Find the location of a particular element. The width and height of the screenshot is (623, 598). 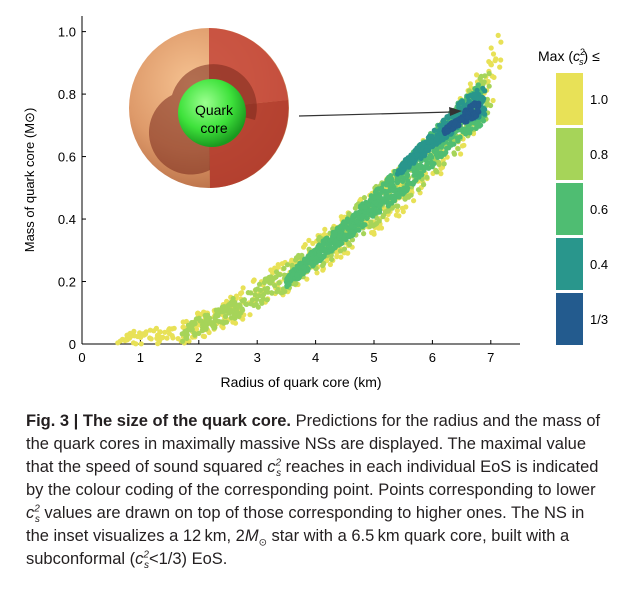

x-tick-label: 6 is located at coordinates (432, 357).